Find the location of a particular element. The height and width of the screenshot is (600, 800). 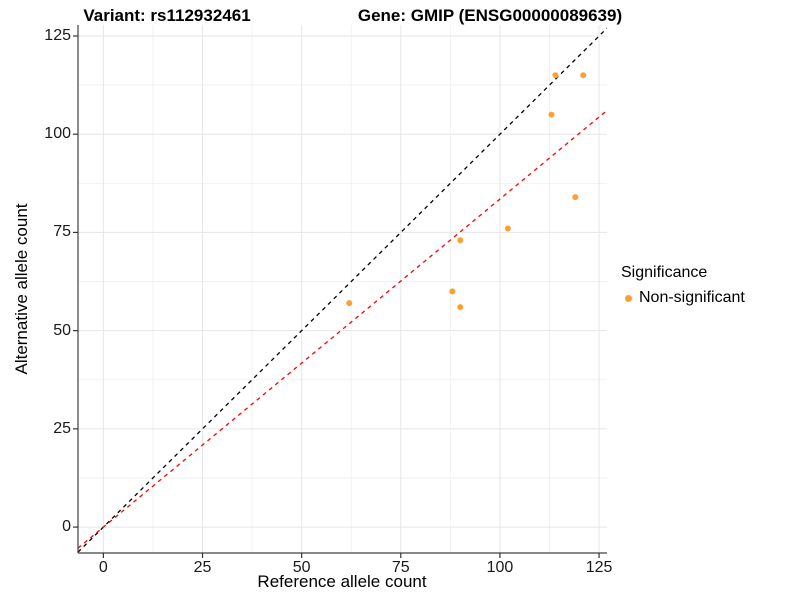

legend-item-non-significant: Non-significant is located at coordinates (683, 298).